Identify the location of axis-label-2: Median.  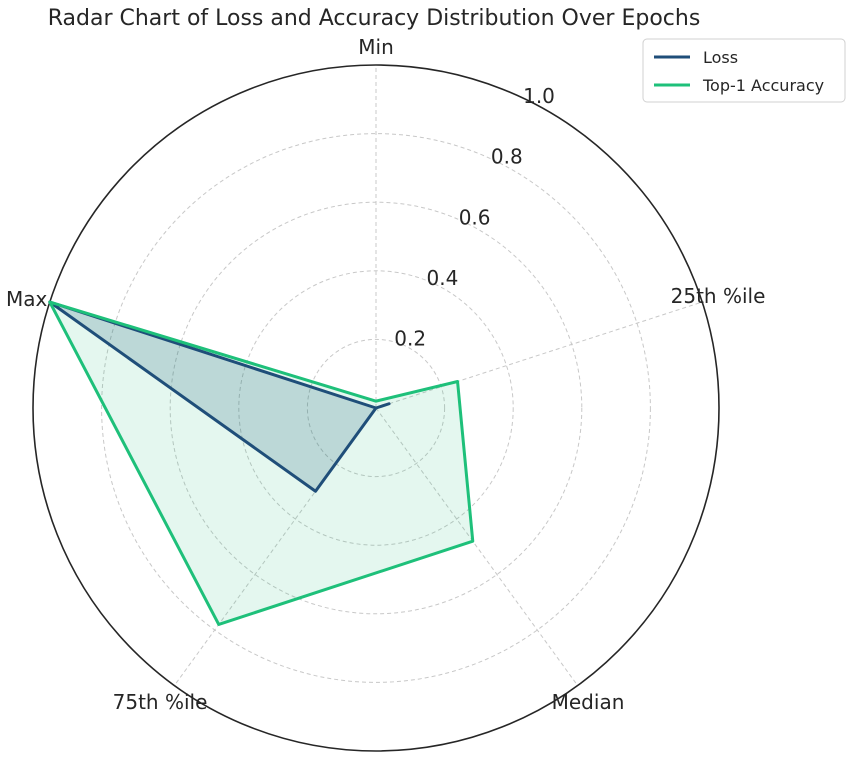
(588, 702).